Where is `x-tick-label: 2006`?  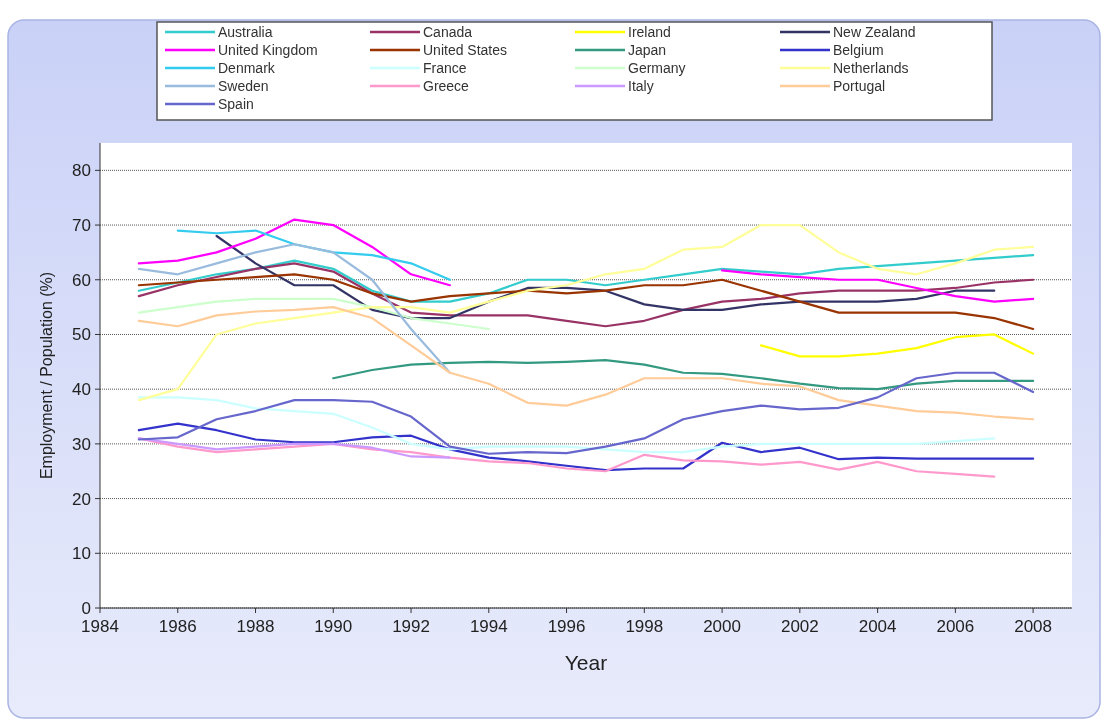 x-tick-label: 2006 is located at coordinates (955, 626).